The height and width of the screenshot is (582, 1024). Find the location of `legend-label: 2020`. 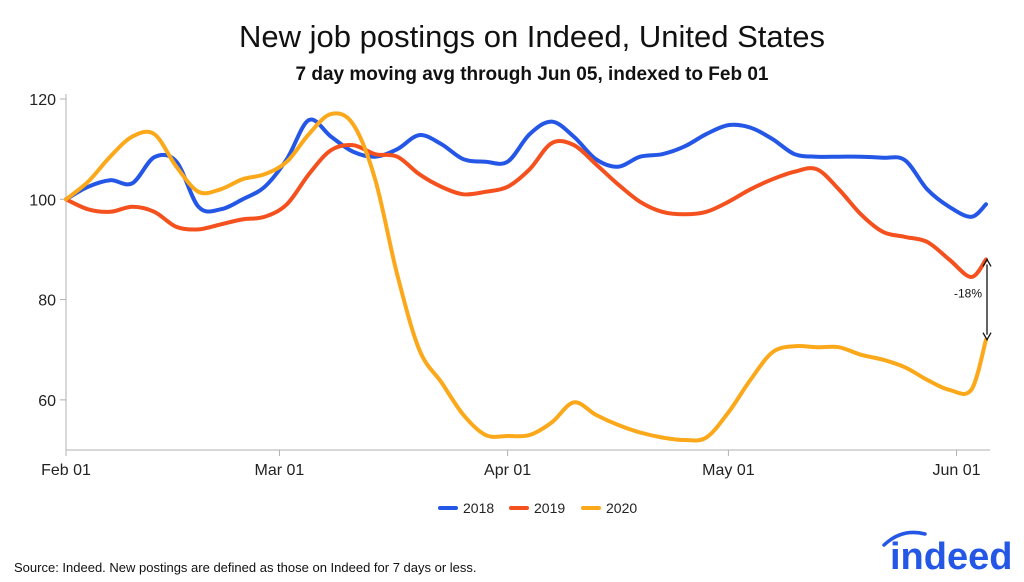

legend-label: 2020 is located at coordinates (621, 508).